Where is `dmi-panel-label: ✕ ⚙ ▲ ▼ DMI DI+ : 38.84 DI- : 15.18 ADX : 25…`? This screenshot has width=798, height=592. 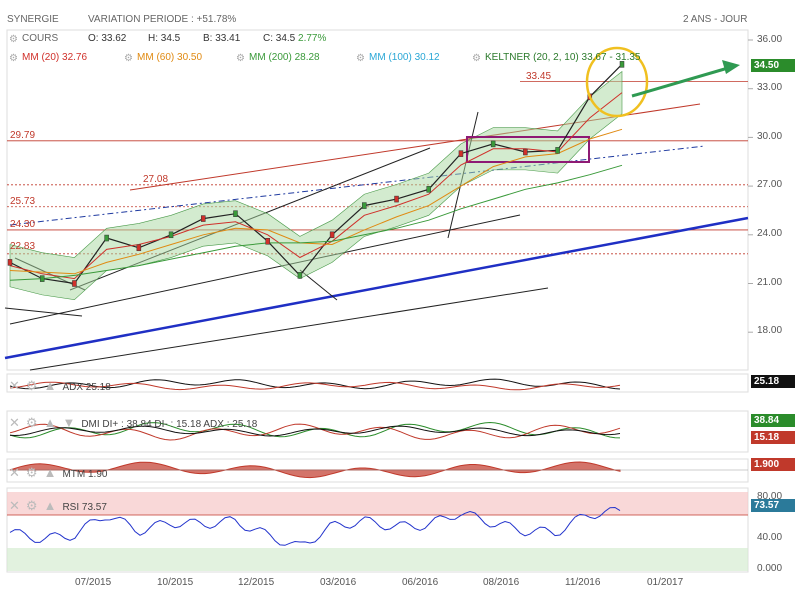 dmi-panel-label: ✕ ⚙ ▲ ▼ DMI DI+ : 38.84 DI- : 15.18 ADX : 25… is located at coordinates (133, 422).